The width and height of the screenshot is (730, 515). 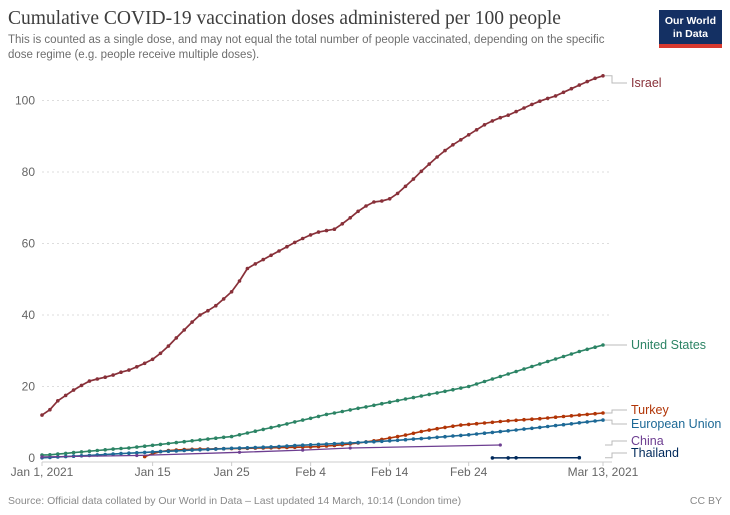 What do you see at coordinates (705, 501) in the screenshot?
I see `license-badge: CC BY` at bounding box center [705, 501].